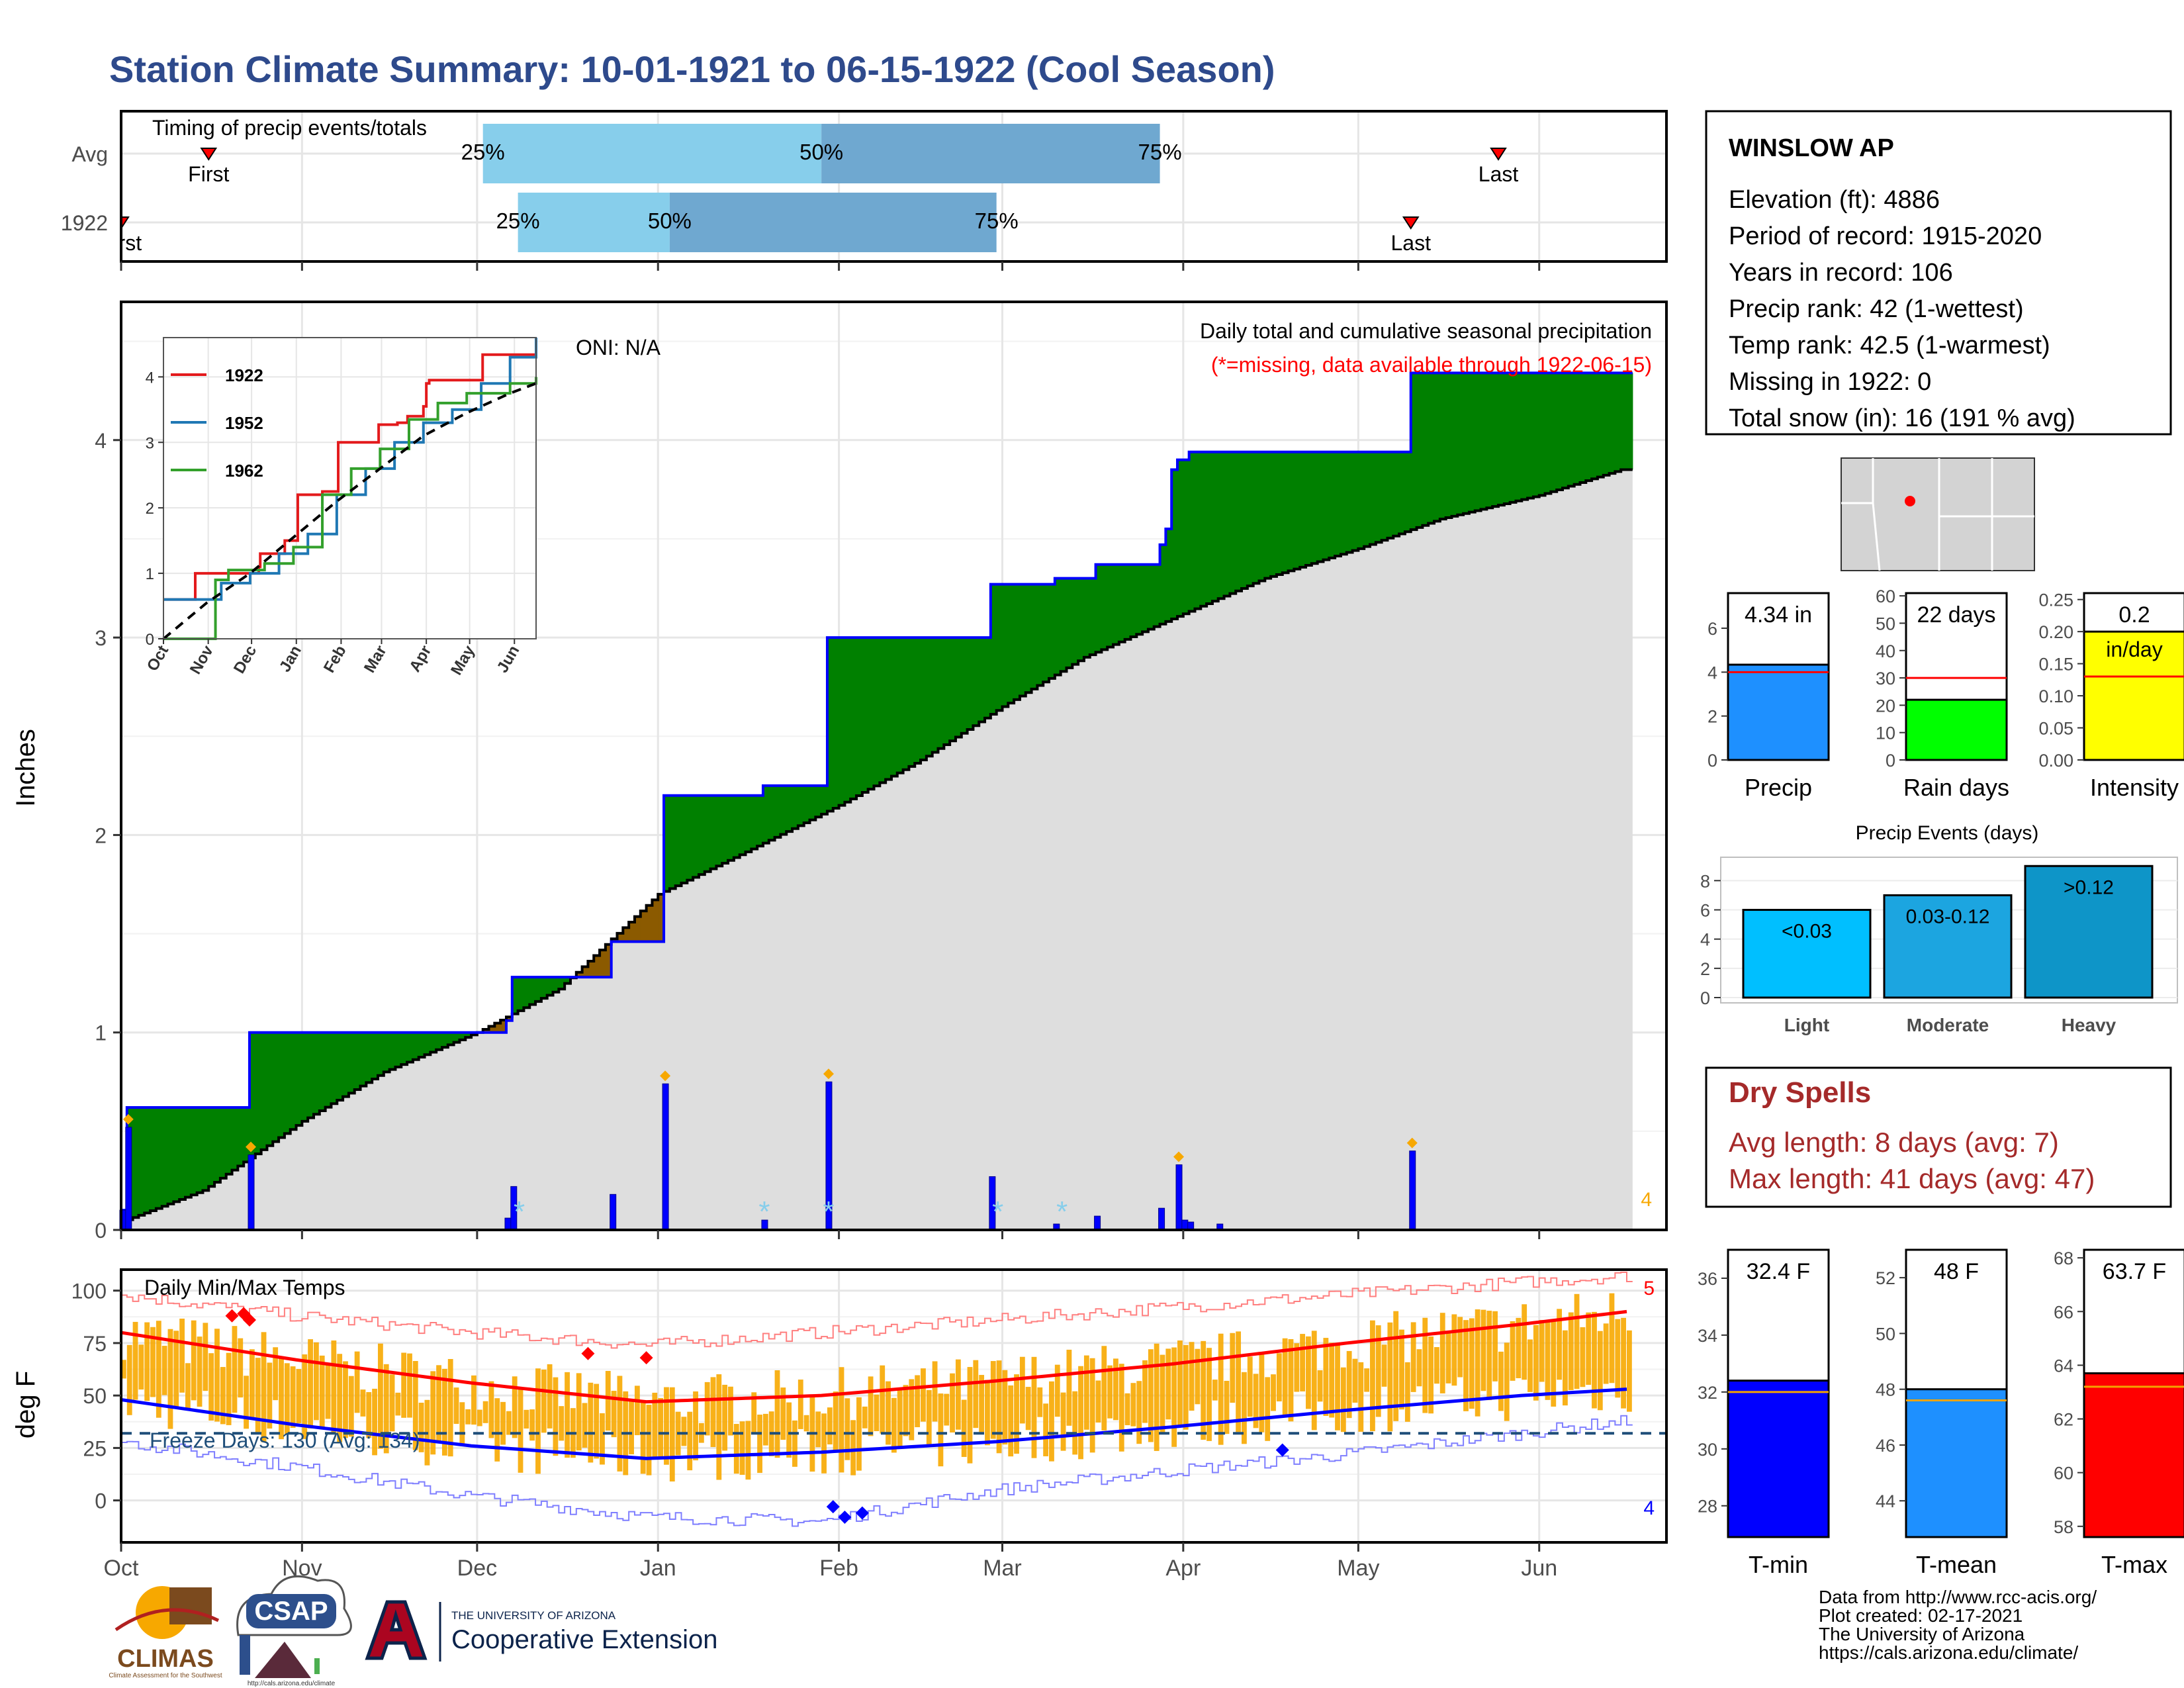 The height and width of the screenshot is (1688, 2184). Describe the element at coordinates (1778, 1271) in the screenshot. I see `temp-bar-value-0: 32.4 F` at that location.